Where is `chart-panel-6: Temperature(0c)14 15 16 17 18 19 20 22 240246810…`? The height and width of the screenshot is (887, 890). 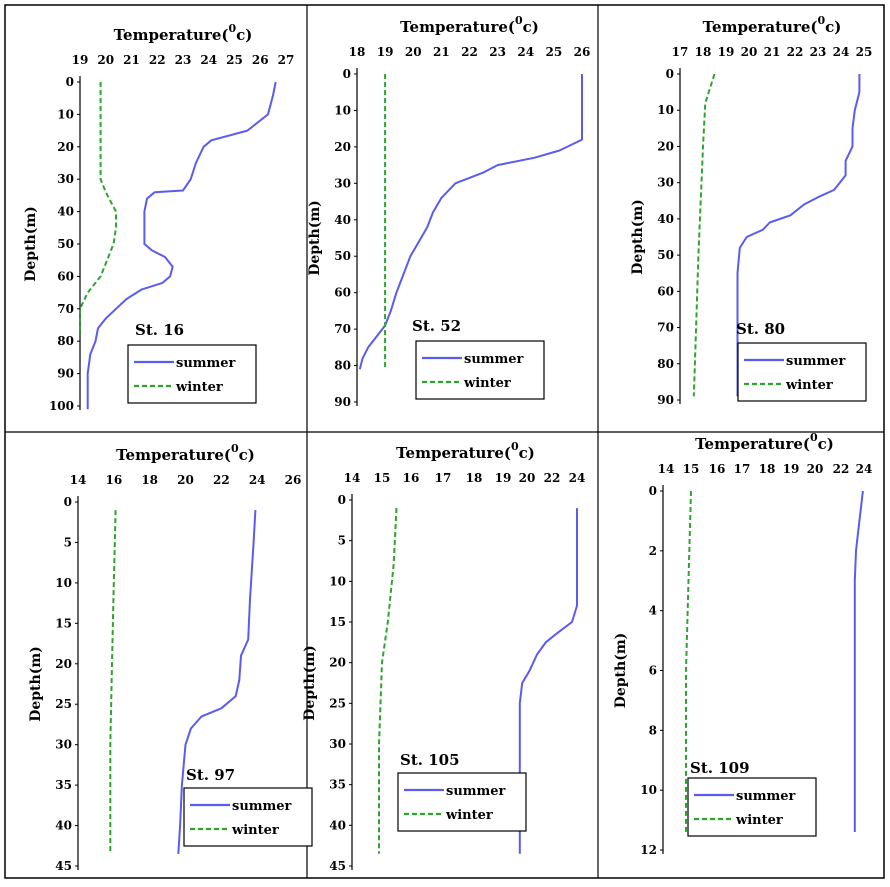
chart-panel-6: Temperature(0c)14 15 16 17 18 19 20 22 240246810… is located at coordinates (742, 644).